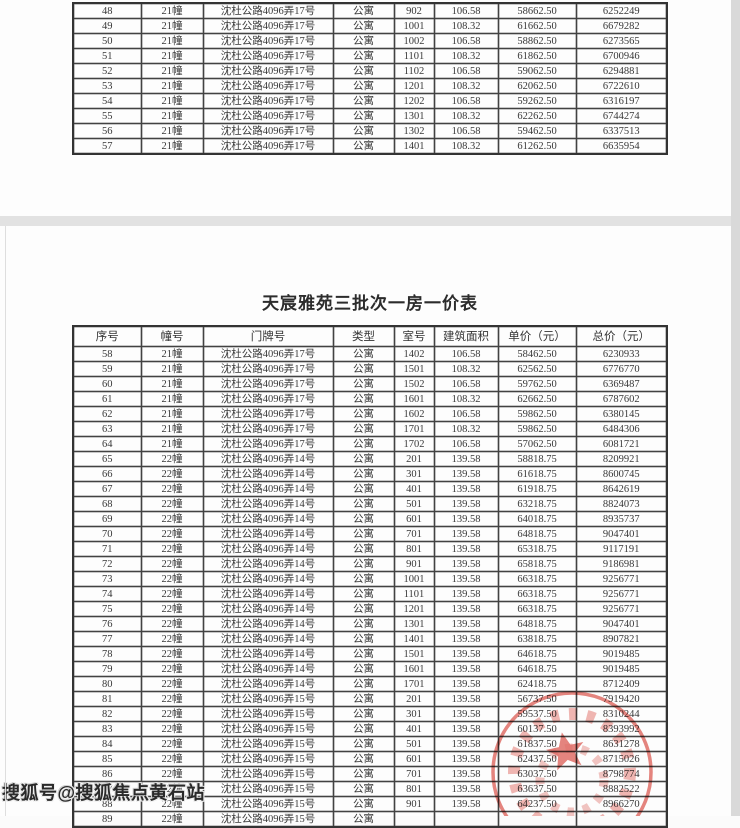 The width and height of the screenshot is (740, 828). Describe the element at coordinates (107, 699) in the screenshot. I see `cell-index: 81` at that location.